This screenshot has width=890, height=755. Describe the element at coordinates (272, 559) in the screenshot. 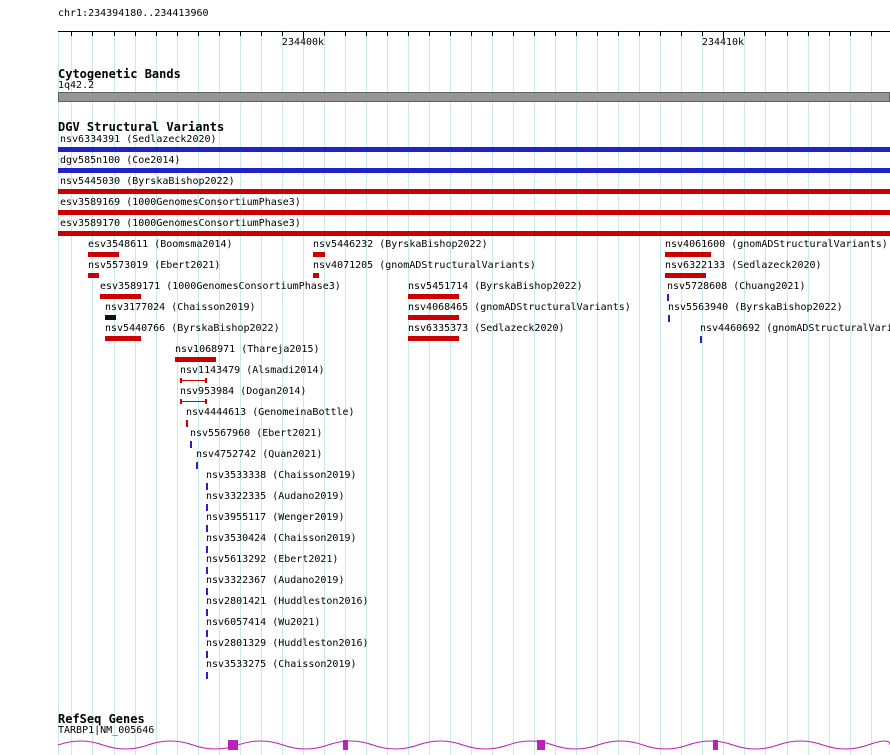

I see `variant-label: nsv5613292 (Ebert2021)` at that location.